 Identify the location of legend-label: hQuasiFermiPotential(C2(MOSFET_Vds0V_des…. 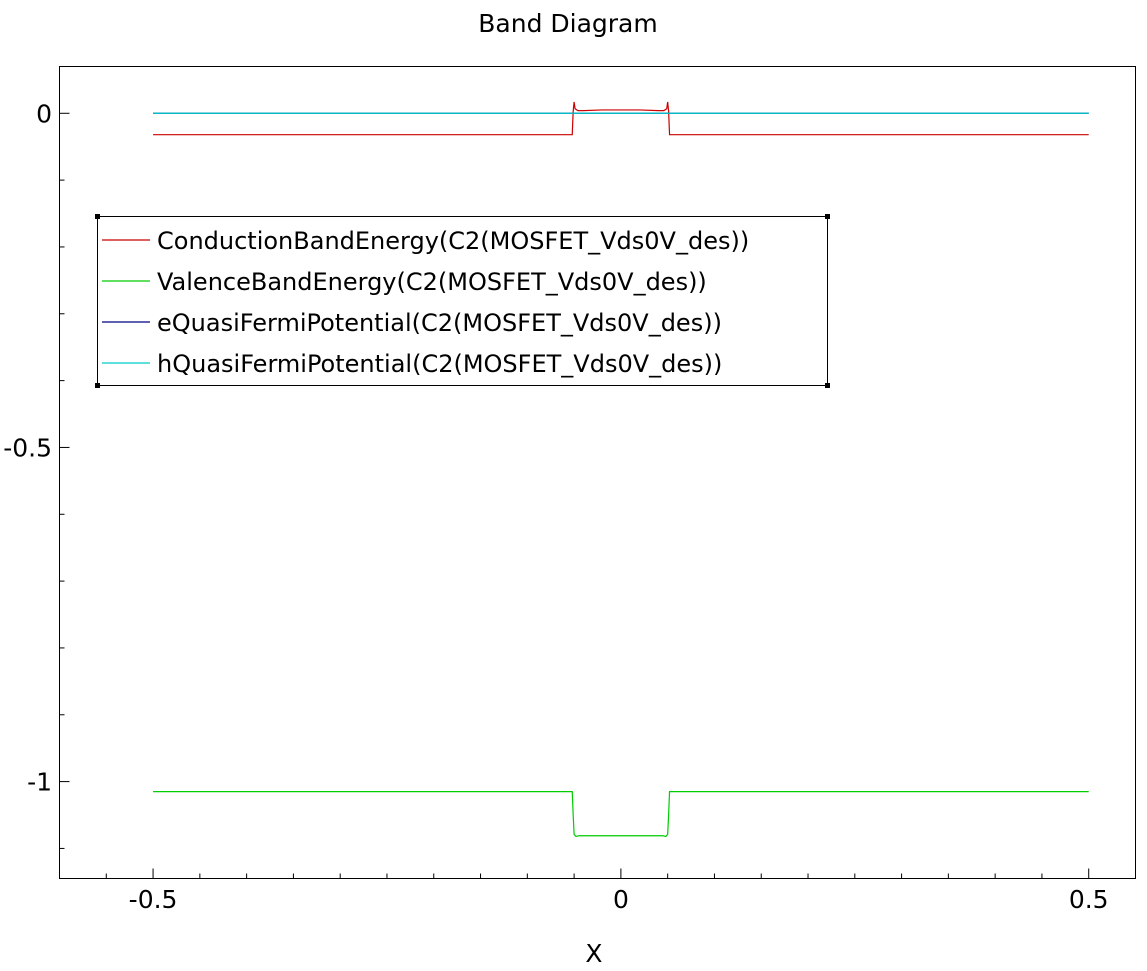
(439, 364).